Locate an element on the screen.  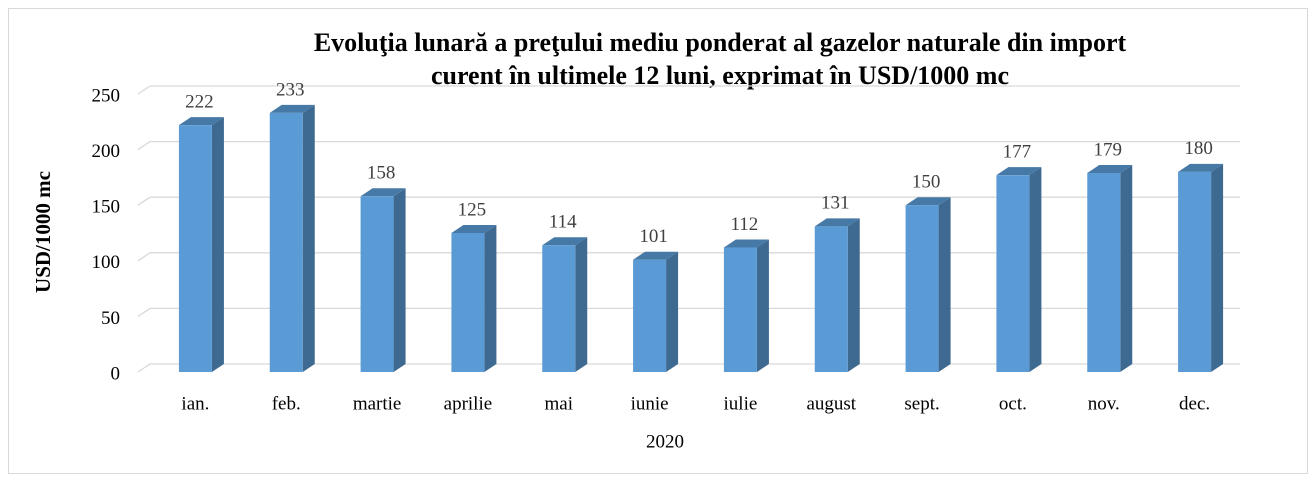
data-label: 101 is located at coordinates (653, 236).